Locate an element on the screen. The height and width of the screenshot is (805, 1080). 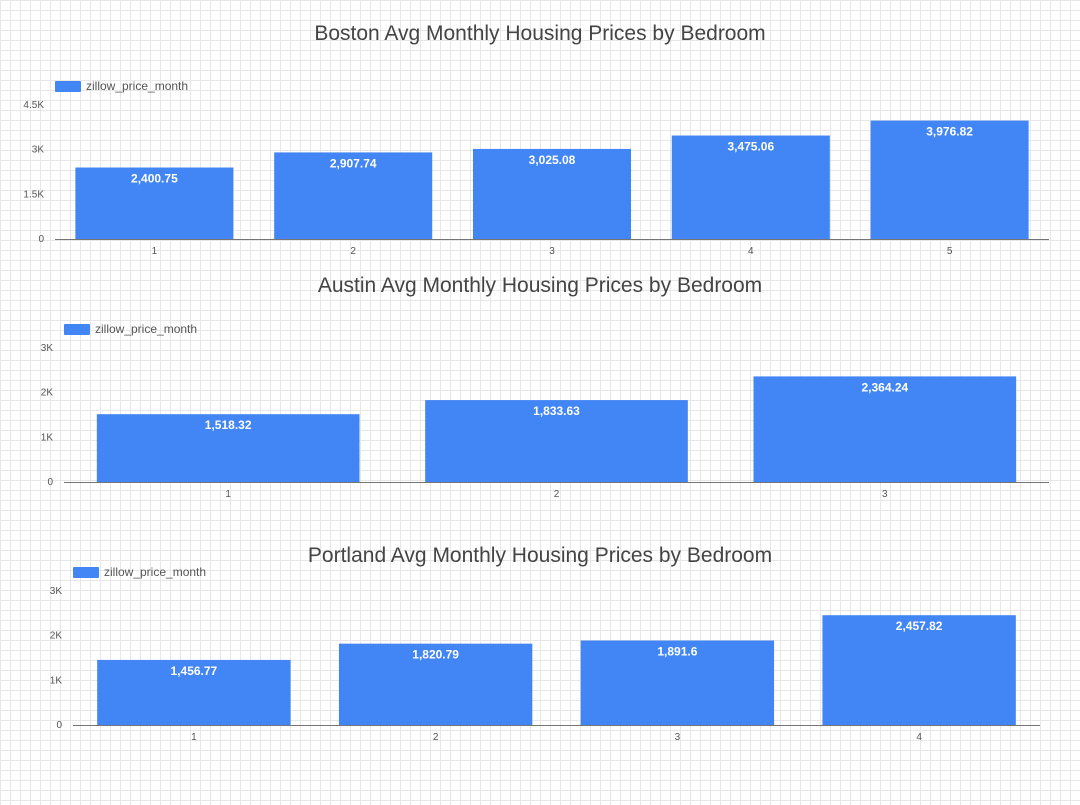
data-label: 2,400.75 is located at coordinates (154, 179).